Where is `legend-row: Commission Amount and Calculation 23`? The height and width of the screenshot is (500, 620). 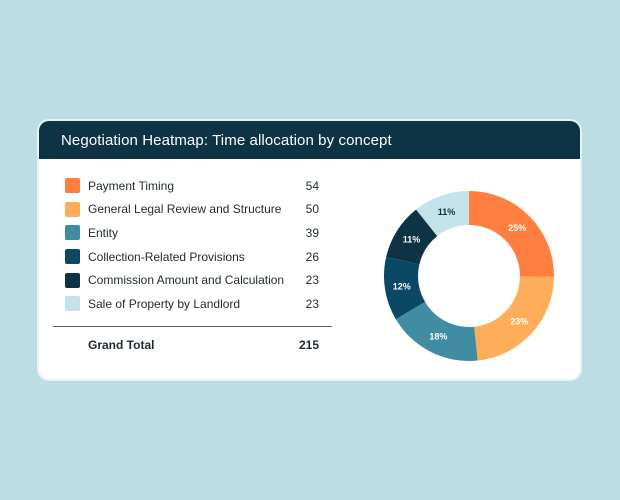 legend-row: Commission Amount and Calculation 23 is located at coordinates (192, 280).